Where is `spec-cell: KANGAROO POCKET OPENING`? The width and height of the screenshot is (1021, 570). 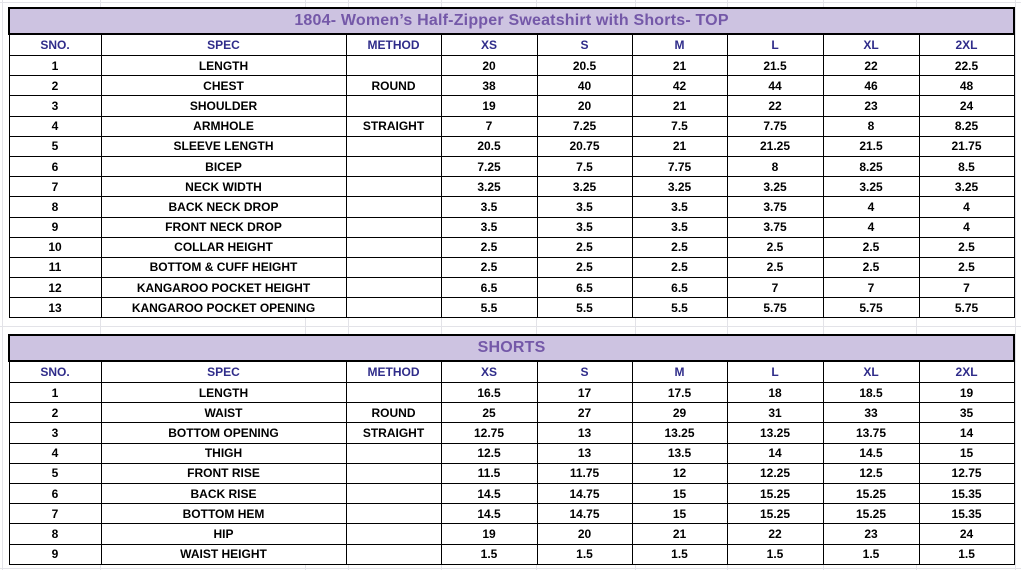 spec-cell: KANGAROO POCKET OPENING is located at coordinates (223, 308).